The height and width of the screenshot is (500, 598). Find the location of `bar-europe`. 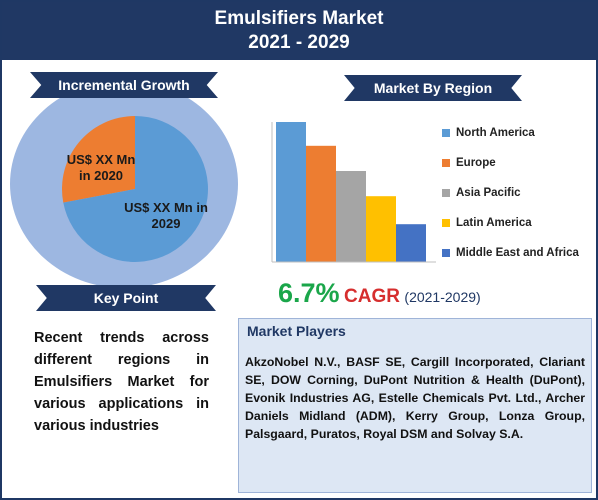

bar-europe is located at coordinates (321, 203).